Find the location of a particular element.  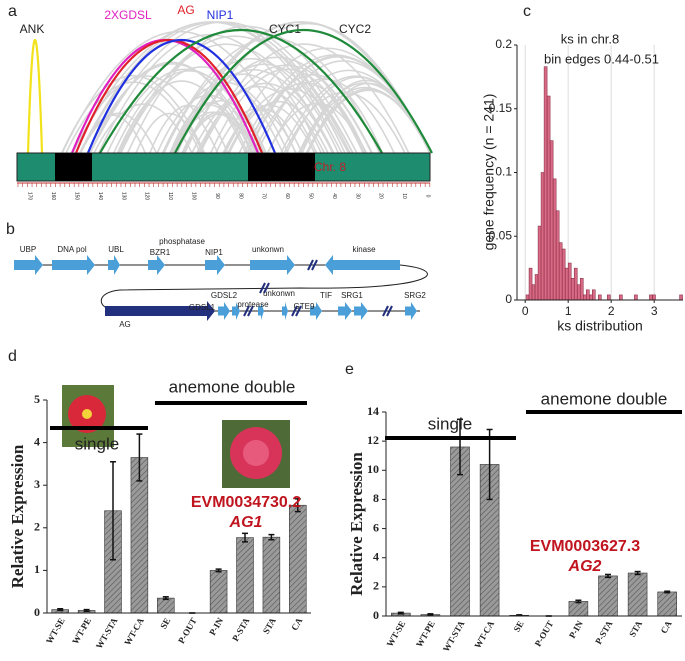

synteny-arcs is located at coordinates (246, 87).